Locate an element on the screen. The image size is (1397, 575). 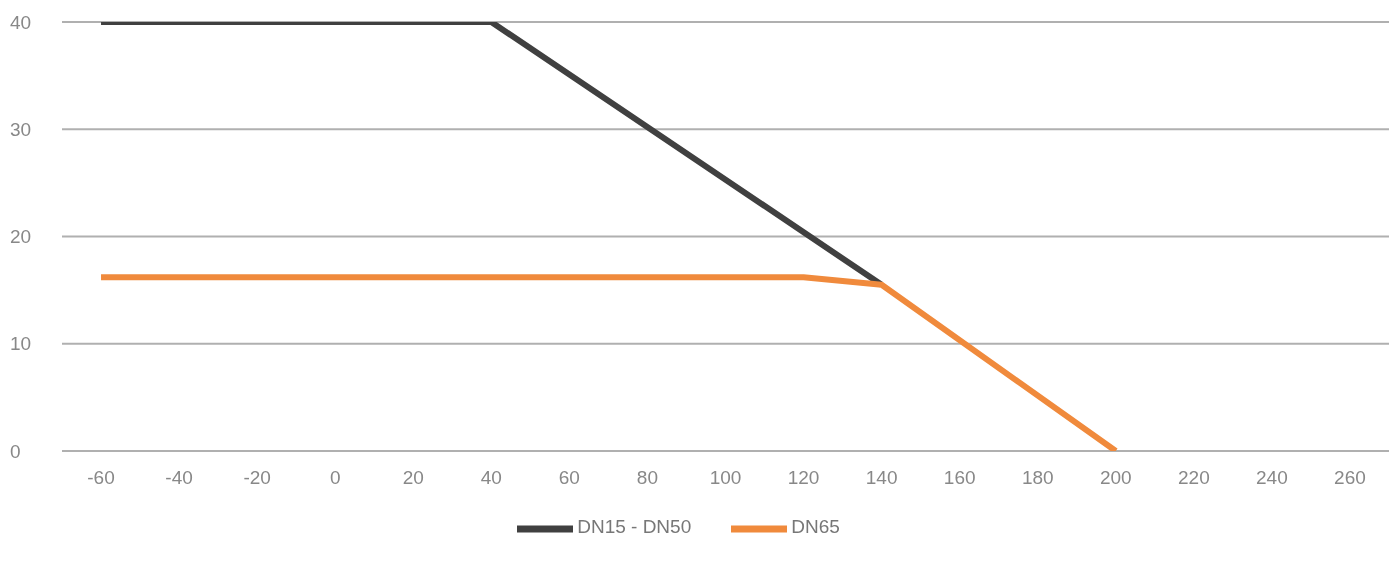
y-tick-label: 0 is located at coordinates (15, 451).